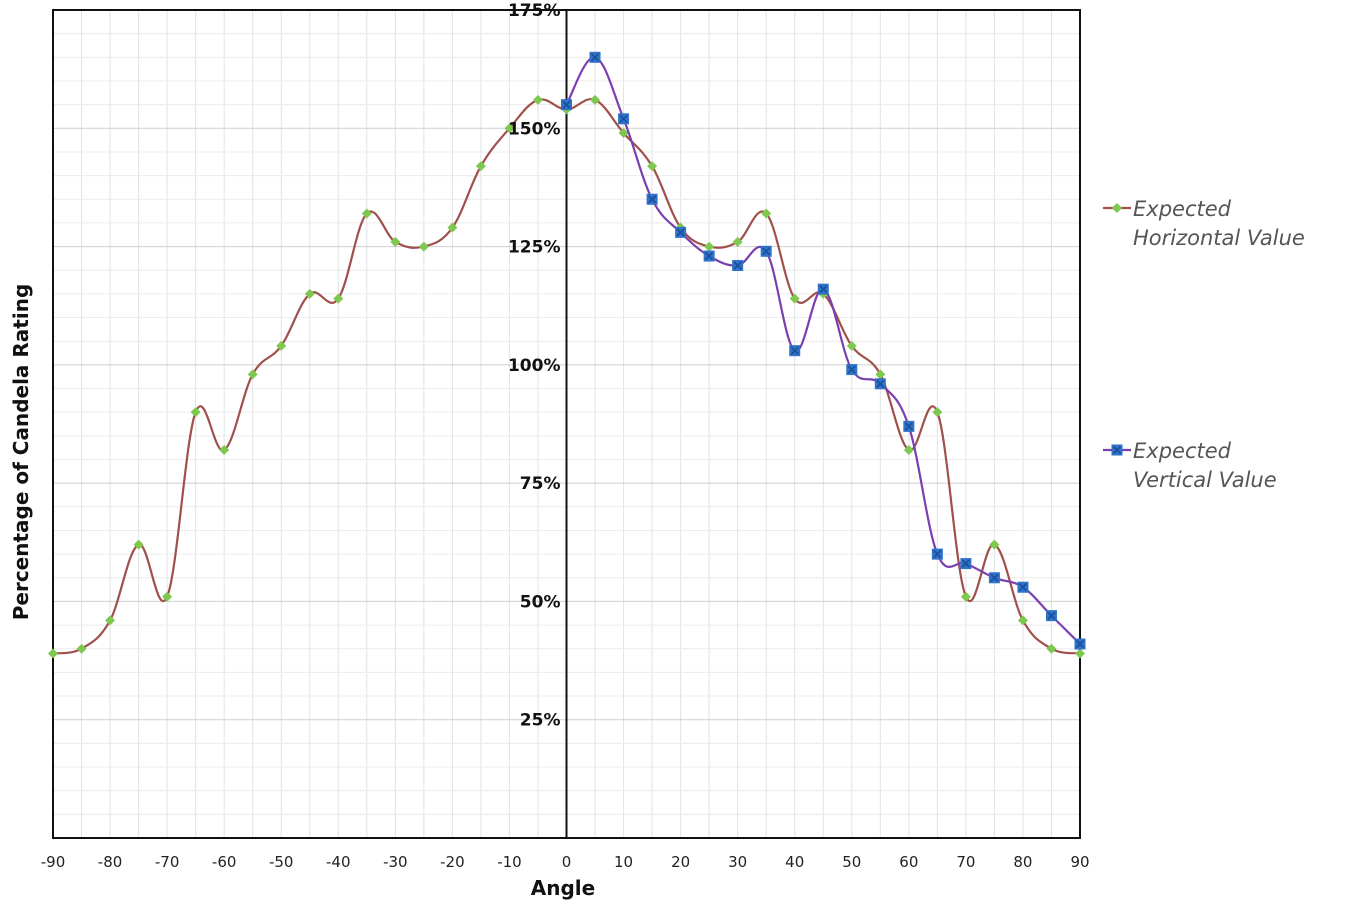  What do you see at coordinates (540, 484) in the screenshot?
I see `y-tick-label: 75%` at bounding box center [540, 484].